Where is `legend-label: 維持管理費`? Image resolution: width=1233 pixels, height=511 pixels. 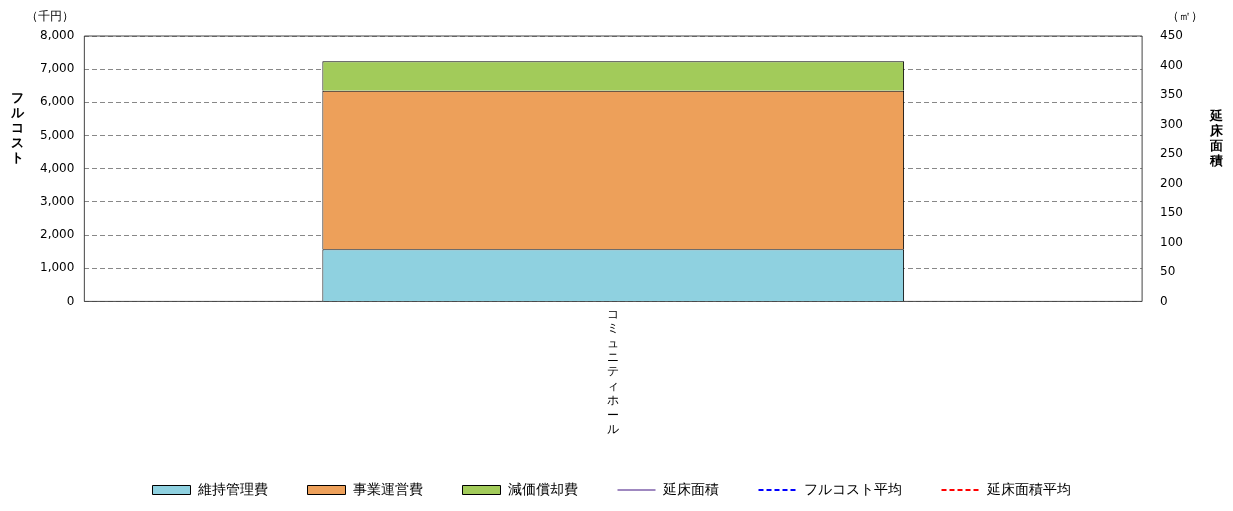 legend-label: 維持管理費 is located at coordinates (232, 488).